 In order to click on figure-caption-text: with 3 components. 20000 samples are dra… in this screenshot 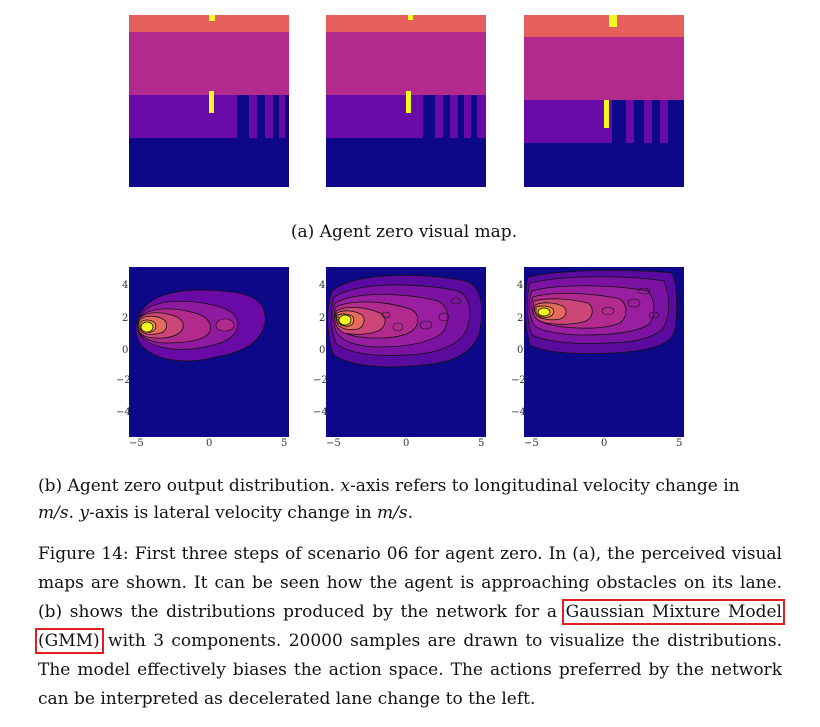, I will do `click(410, 670)`.